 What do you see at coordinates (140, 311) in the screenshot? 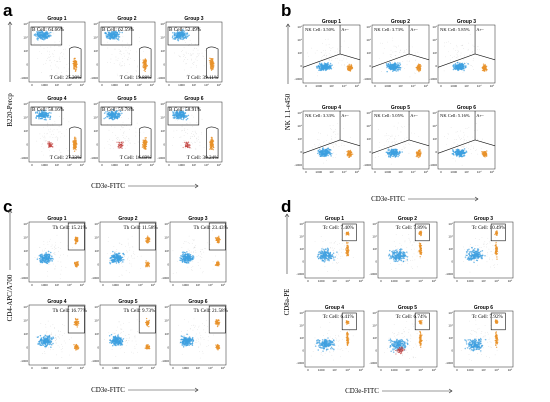
I see `th-cell-gate-label: Th Cell: 9.73%` at bounding box center [140, 311].